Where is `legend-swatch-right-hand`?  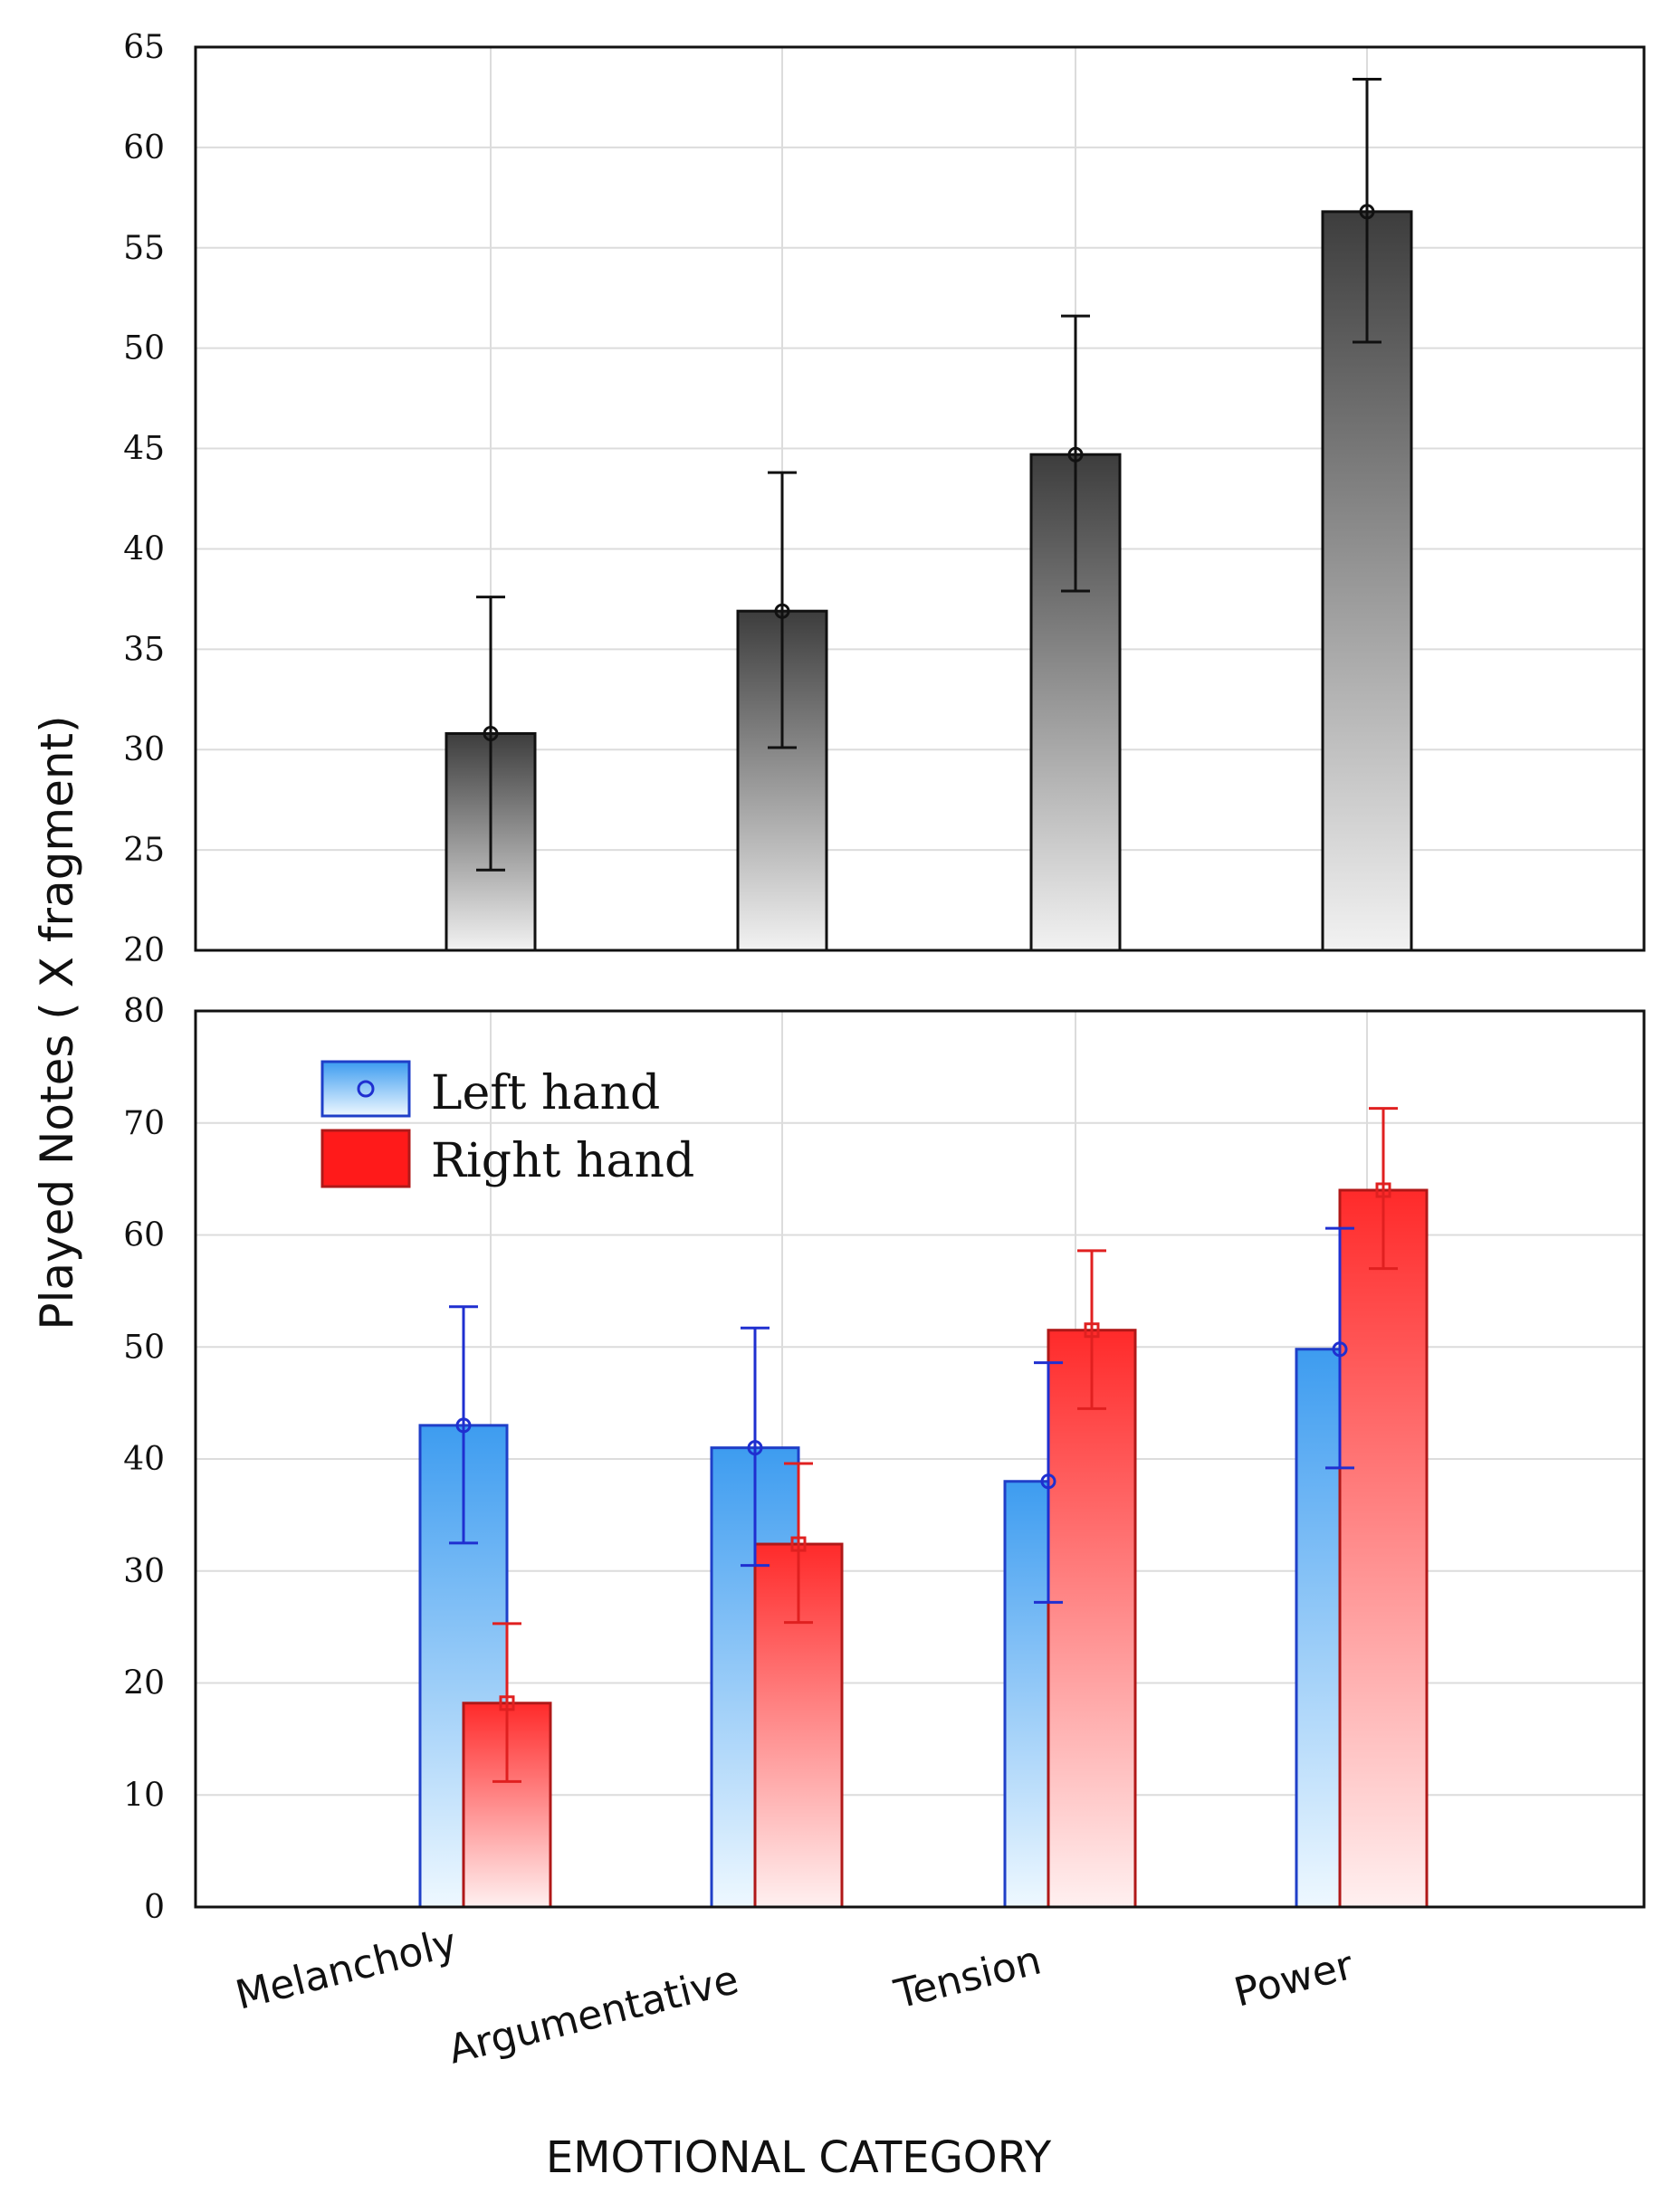
legend-swatch-right-hand is located at coordinates (365, 1158).